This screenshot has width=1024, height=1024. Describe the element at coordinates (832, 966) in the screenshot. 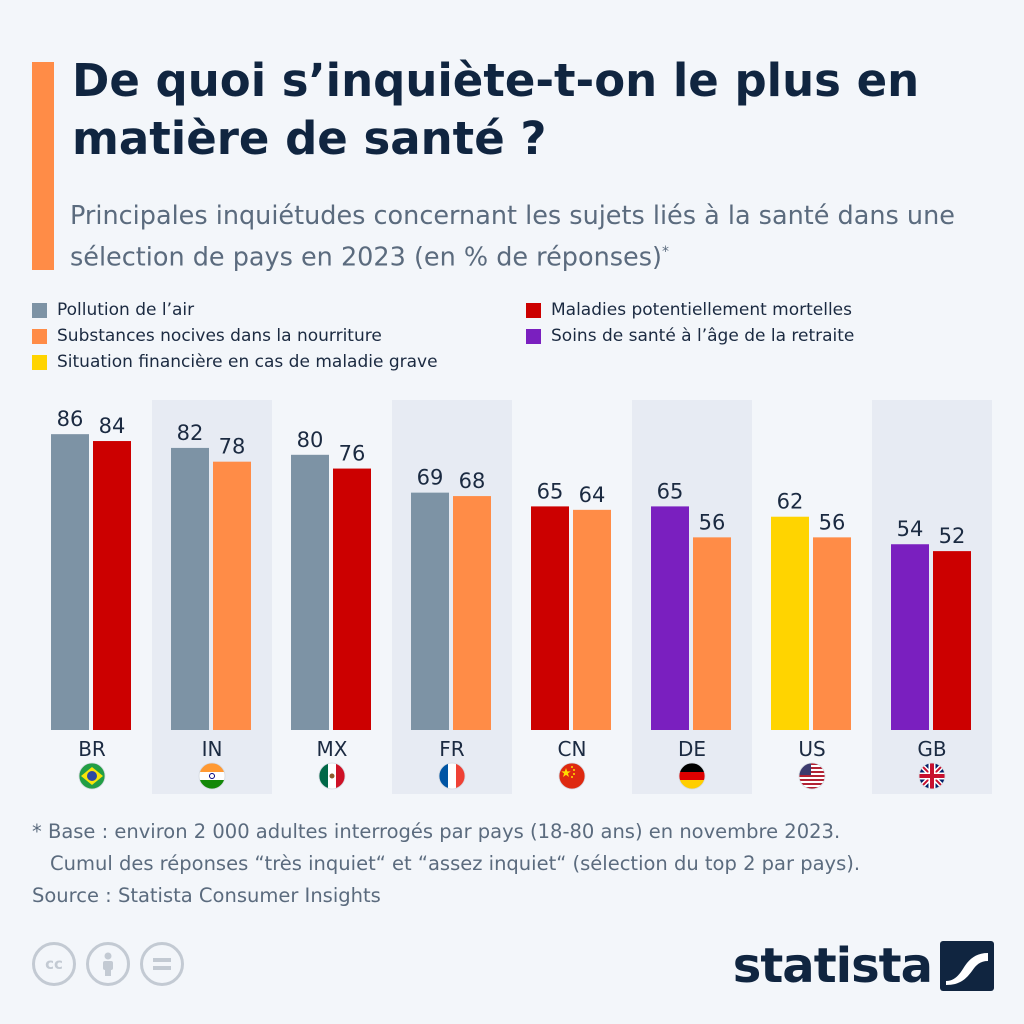

I see `brand-name: statista` at that location.